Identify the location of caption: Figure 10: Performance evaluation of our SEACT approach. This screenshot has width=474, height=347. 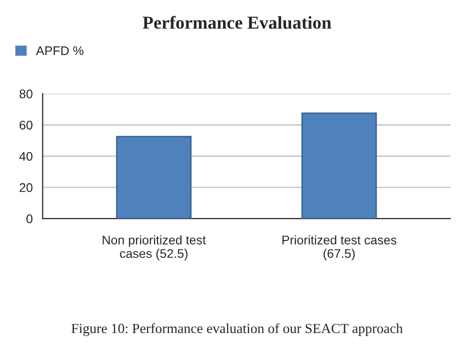
(237, 329).